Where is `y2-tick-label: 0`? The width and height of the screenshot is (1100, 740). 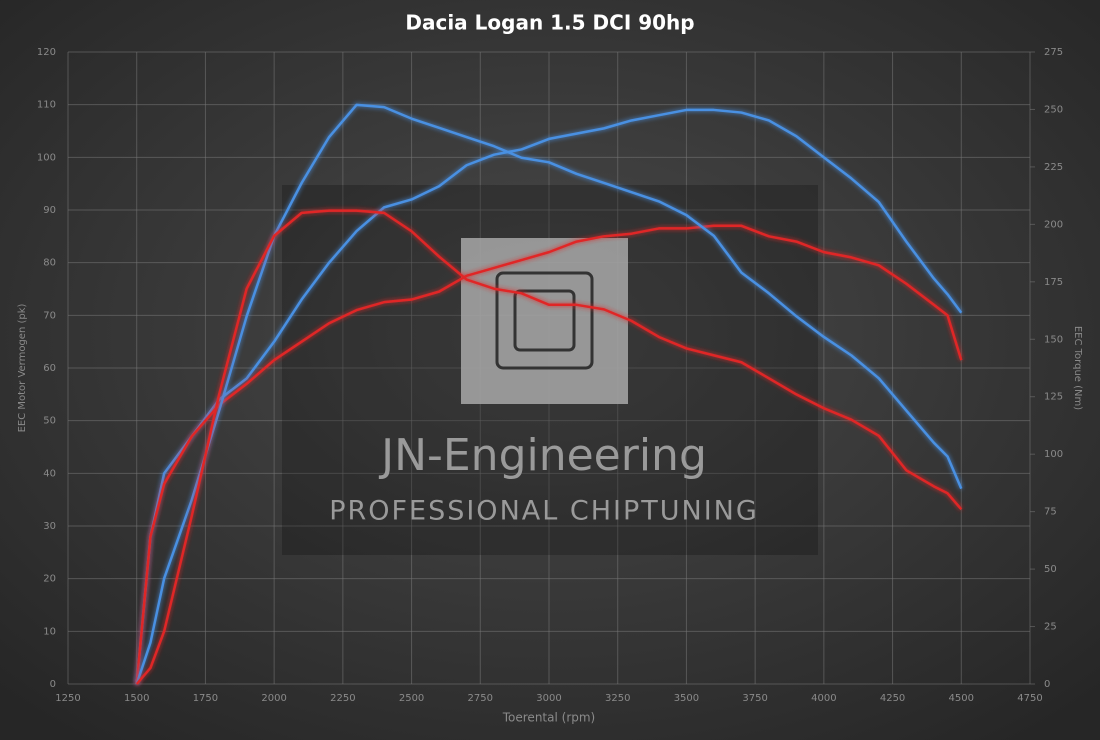 y2-tick-label: 0 is located at coordinates (1047, 684).